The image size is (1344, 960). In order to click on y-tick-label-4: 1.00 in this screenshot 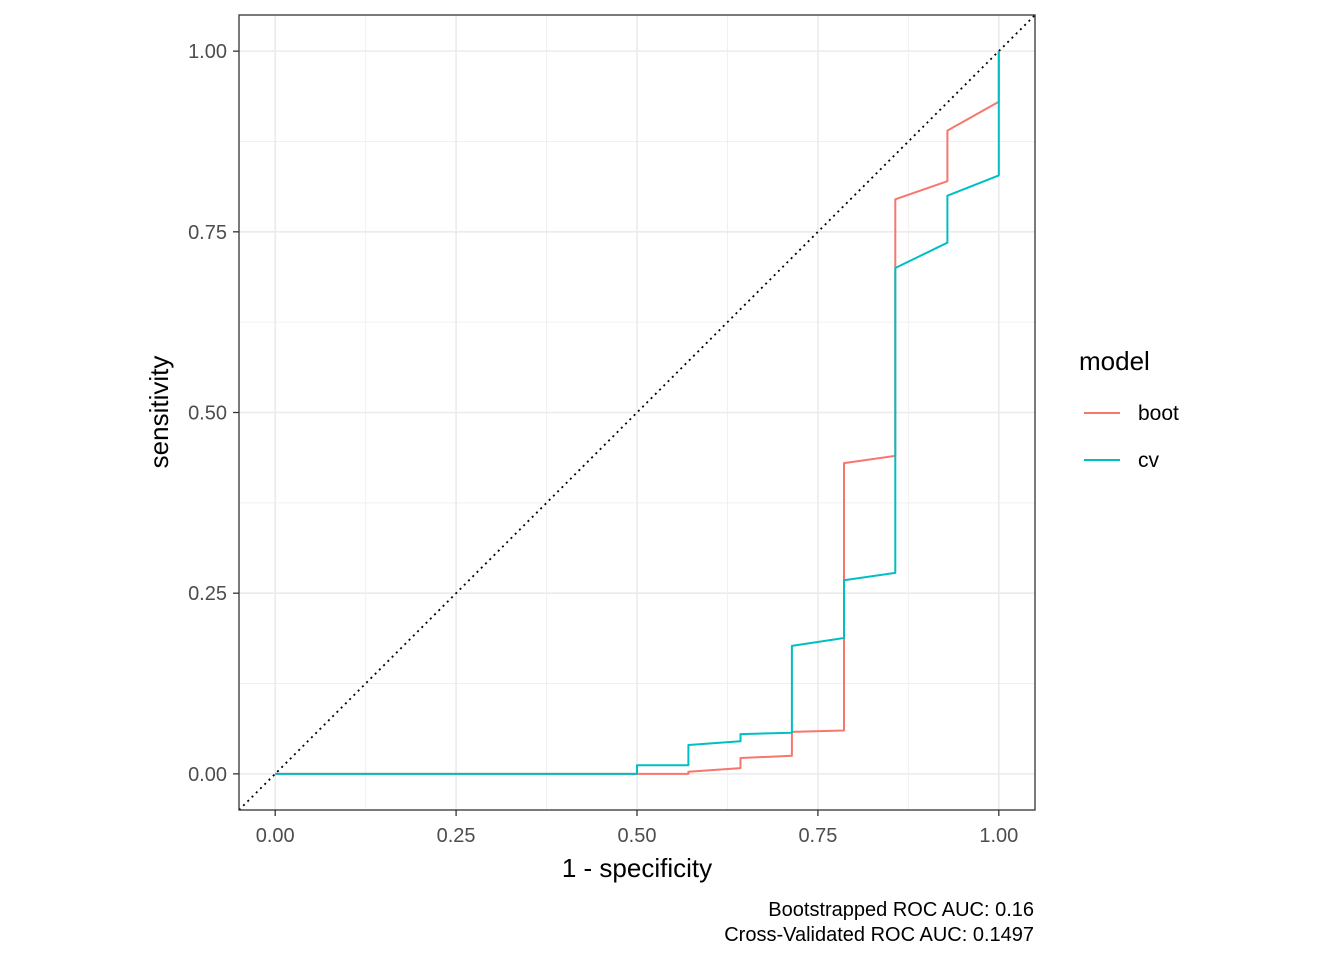, I will do `click(207, 52)`.